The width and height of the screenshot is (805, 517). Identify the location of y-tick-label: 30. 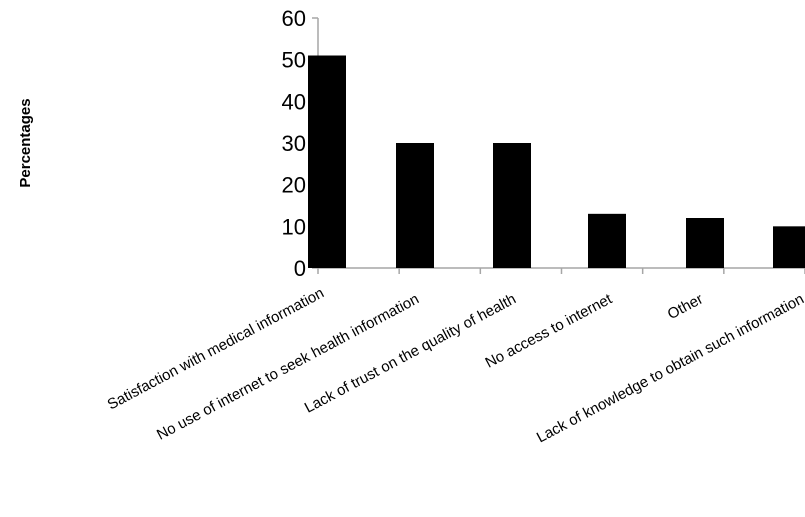
(294, 143).